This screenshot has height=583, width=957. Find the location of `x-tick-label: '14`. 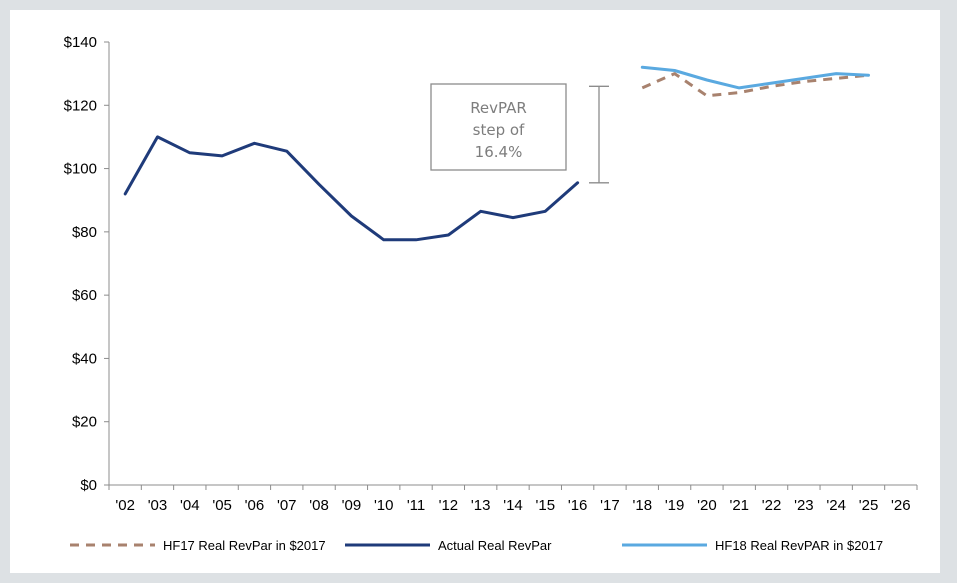

x-tick-label: '14 is located at coordinates (513, 505).